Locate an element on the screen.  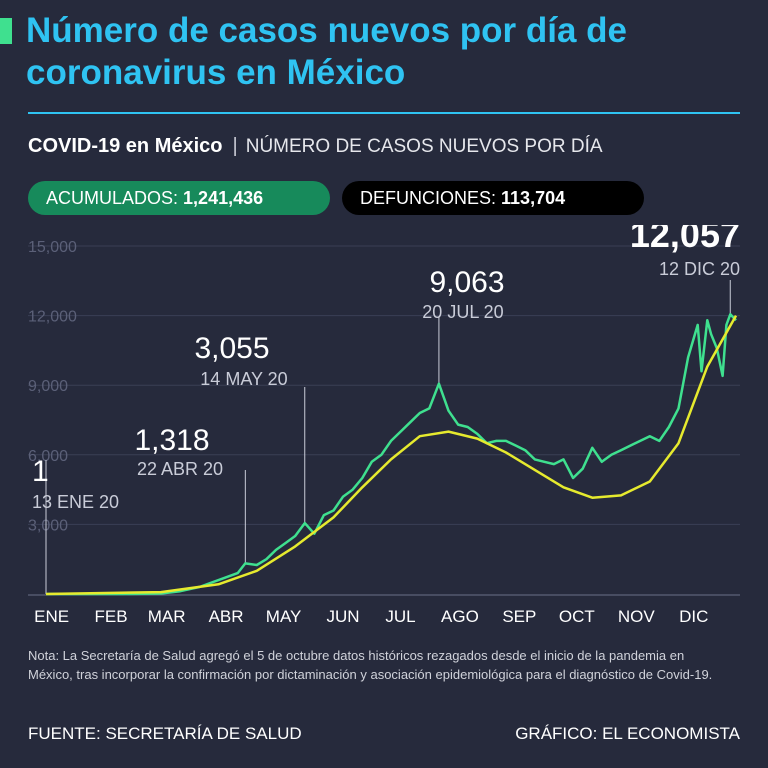
x-tick-label: MAY is located at coordinates (284, 616).